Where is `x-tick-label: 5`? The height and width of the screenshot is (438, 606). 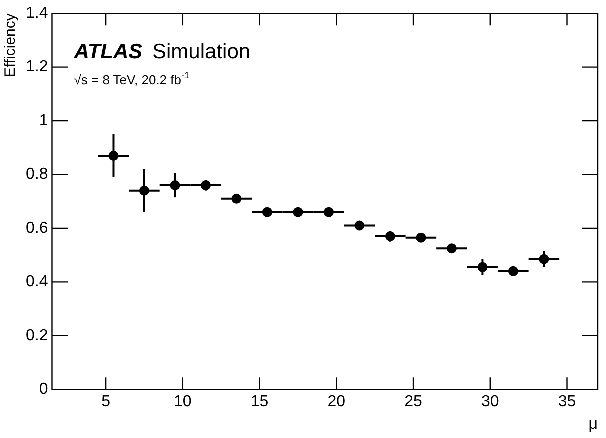
x-tick-label: 5 is located at coordinates (106, 402).